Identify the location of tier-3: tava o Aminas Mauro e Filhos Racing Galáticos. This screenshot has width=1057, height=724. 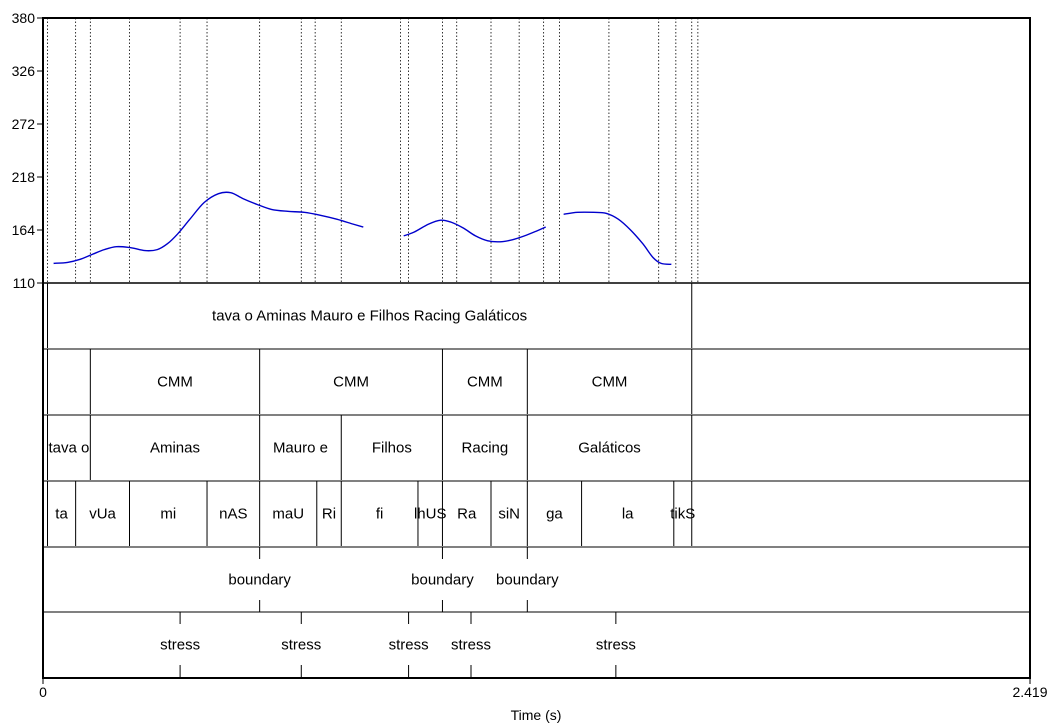
(369, 447).